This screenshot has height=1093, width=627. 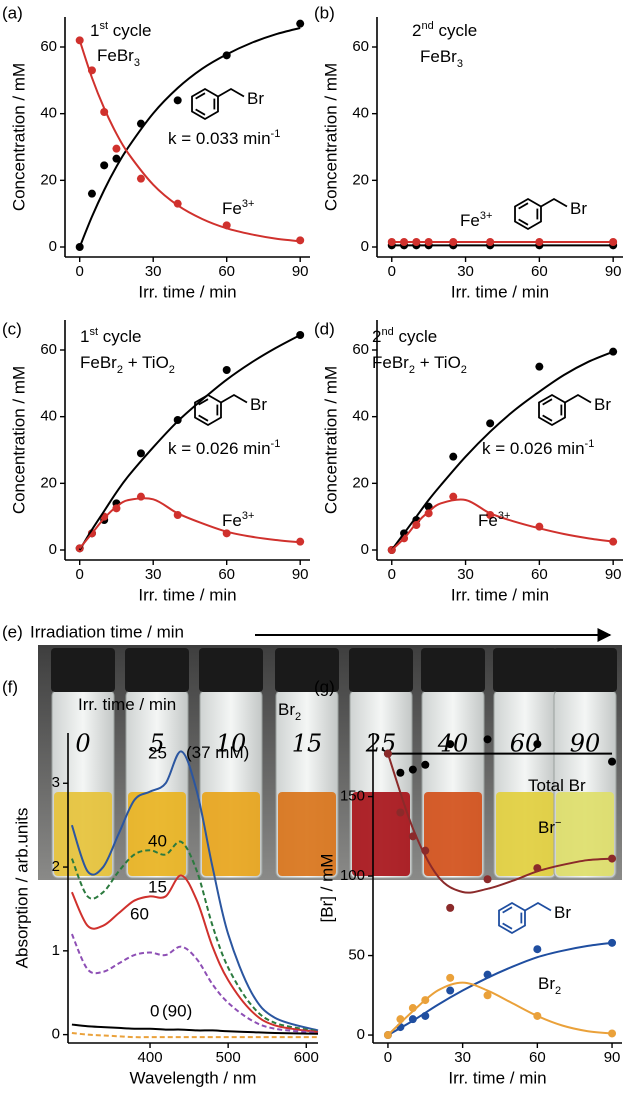 I want to click on panel-label: (d), so click(x=324, y=328).